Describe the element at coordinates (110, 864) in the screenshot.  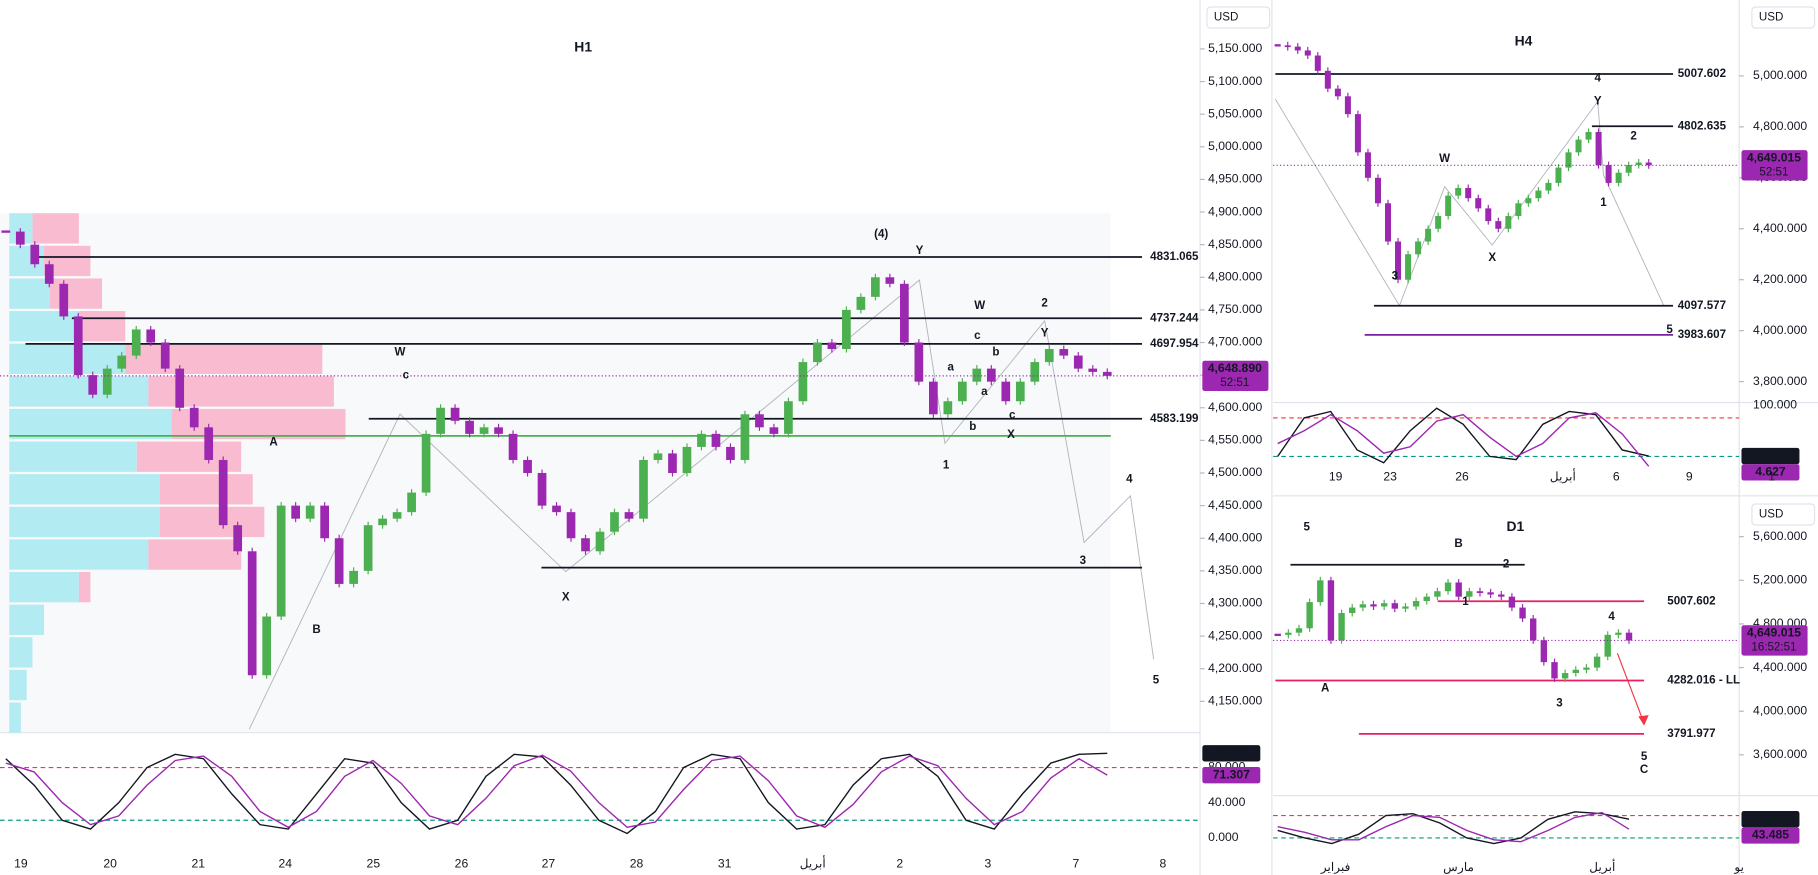
I see `x-tick-label: 20` at that location.